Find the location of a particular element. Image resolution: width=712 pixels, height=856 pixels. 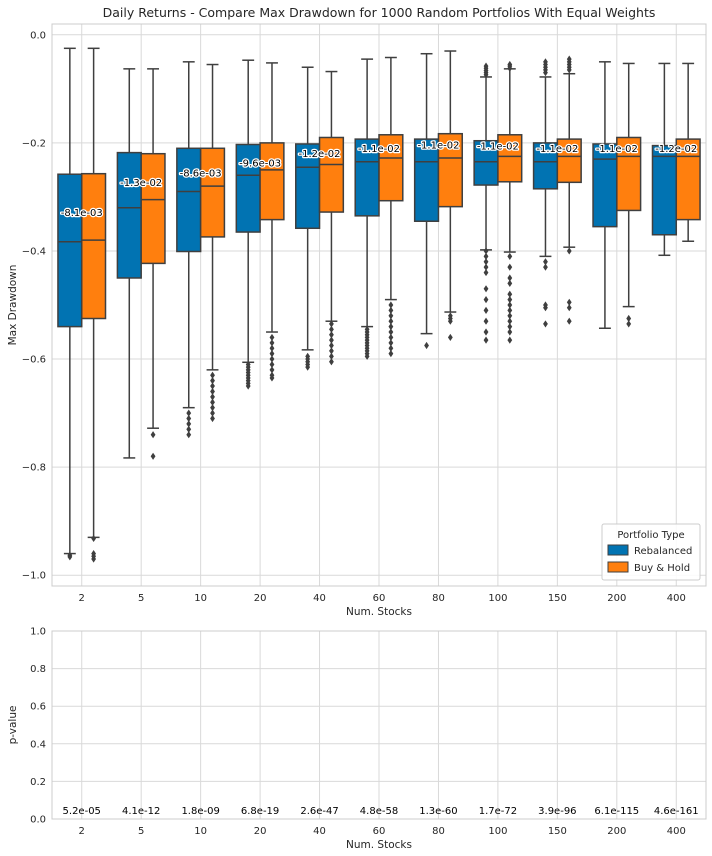

diff-annotation-400: -1.2e-02 is located at coordinates (676, 149).